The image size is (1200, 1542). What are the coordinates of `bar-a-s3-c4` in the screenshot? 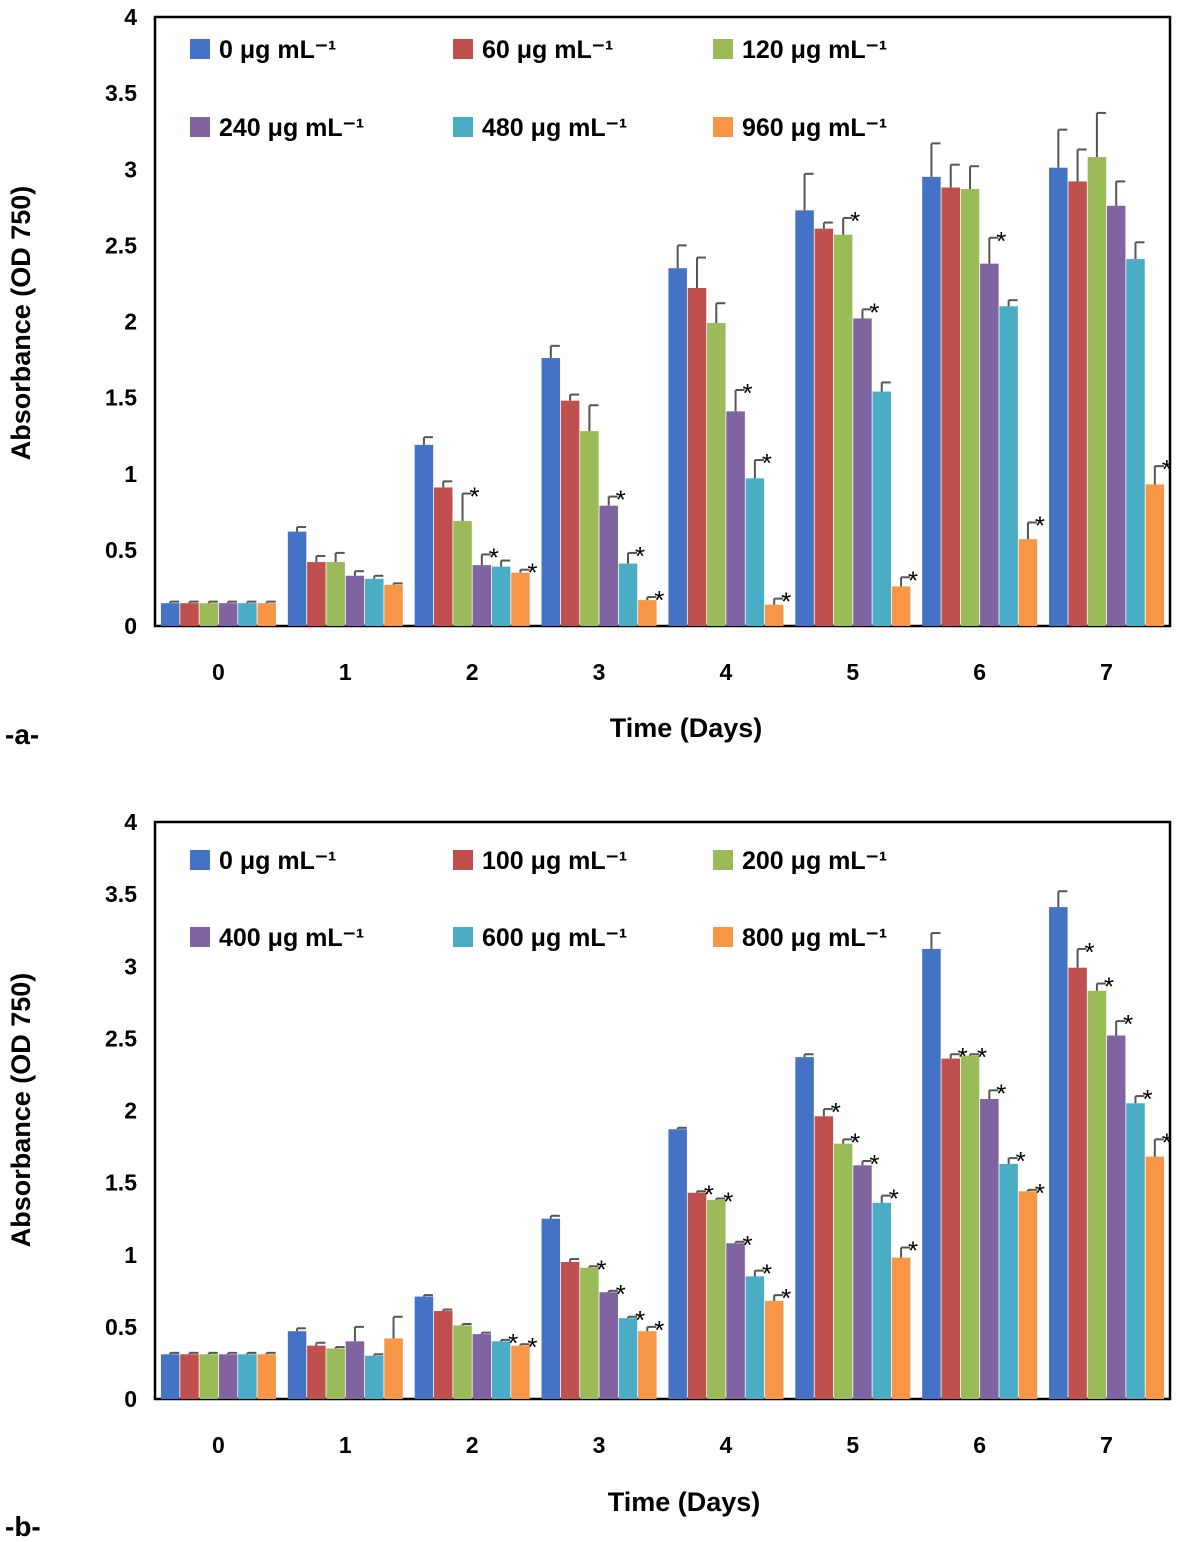 It's located at (735, 518).